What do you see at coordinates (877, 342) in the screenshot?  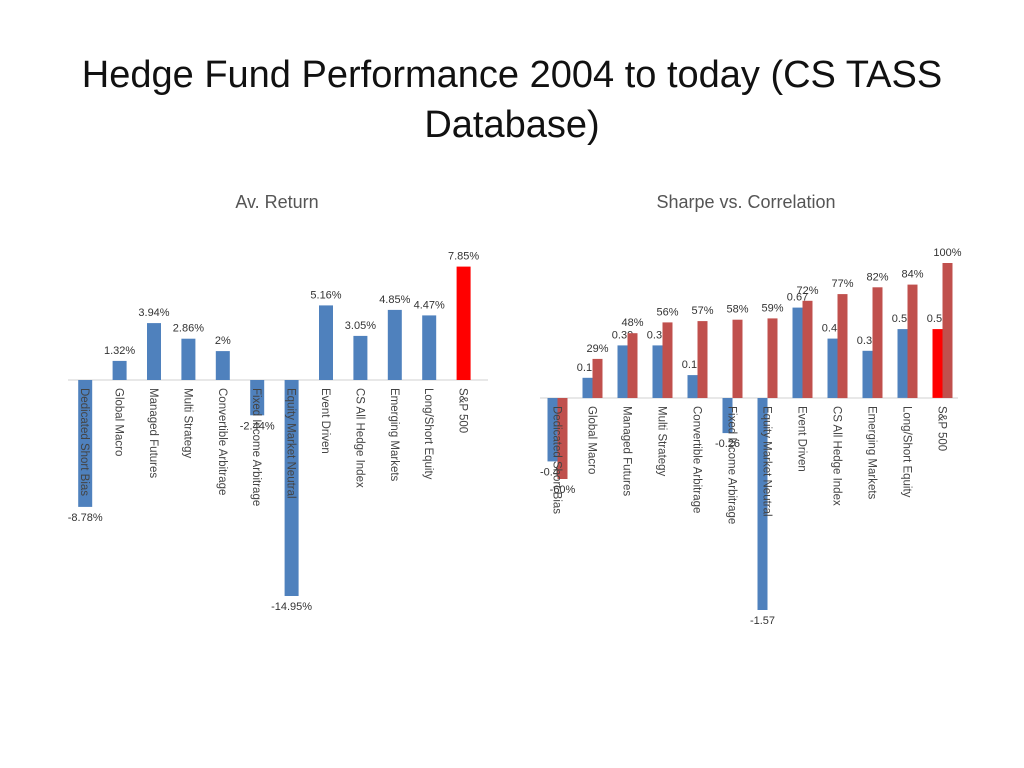 I see `bar-emerging-markets-s1` at bounding box center [877, 342].